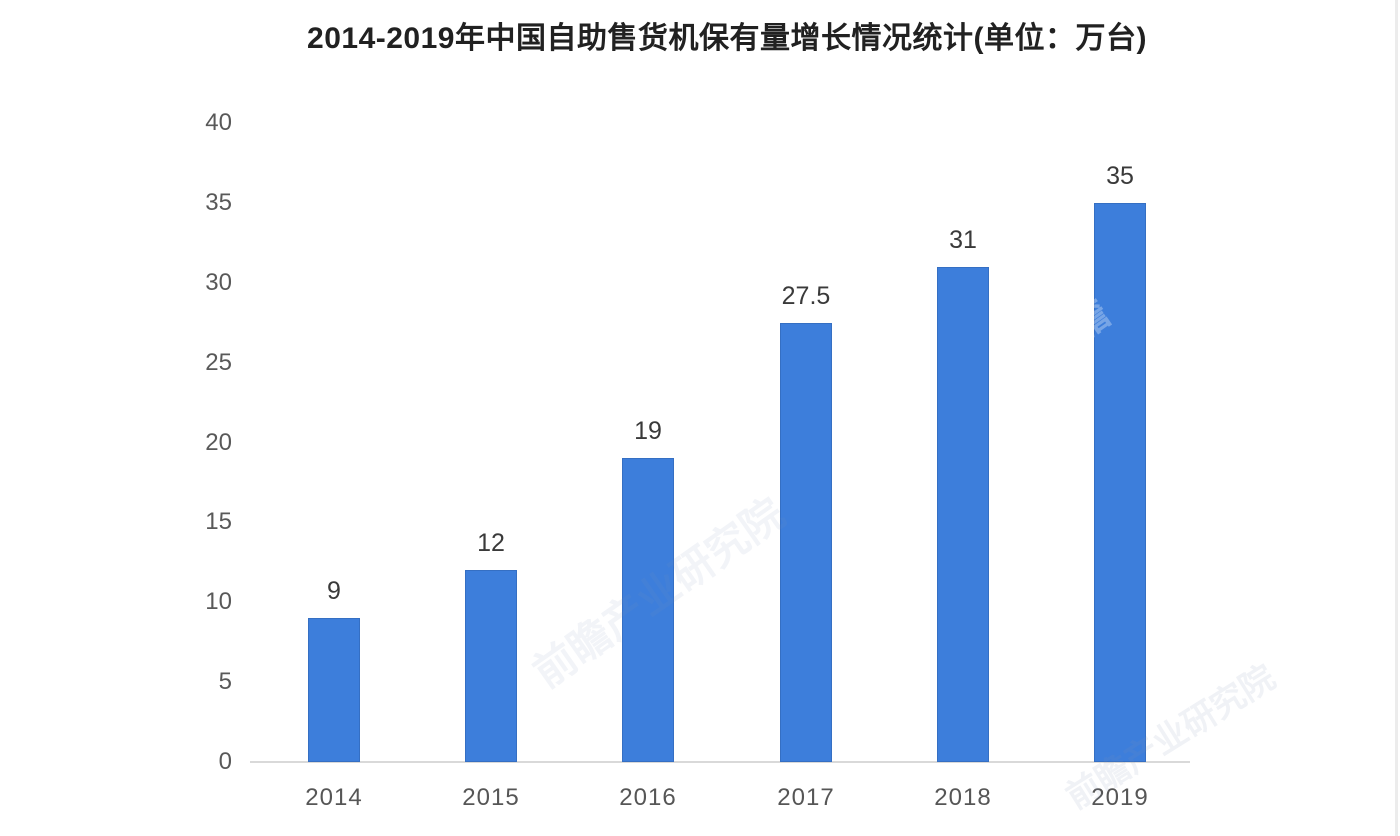 The width and height of the screenshot is (1400, 836). What do you see at coordinates (218, 202) in the screenshot?
I see `y-axis-tick-label: 35` at bounding box center [218, 202].